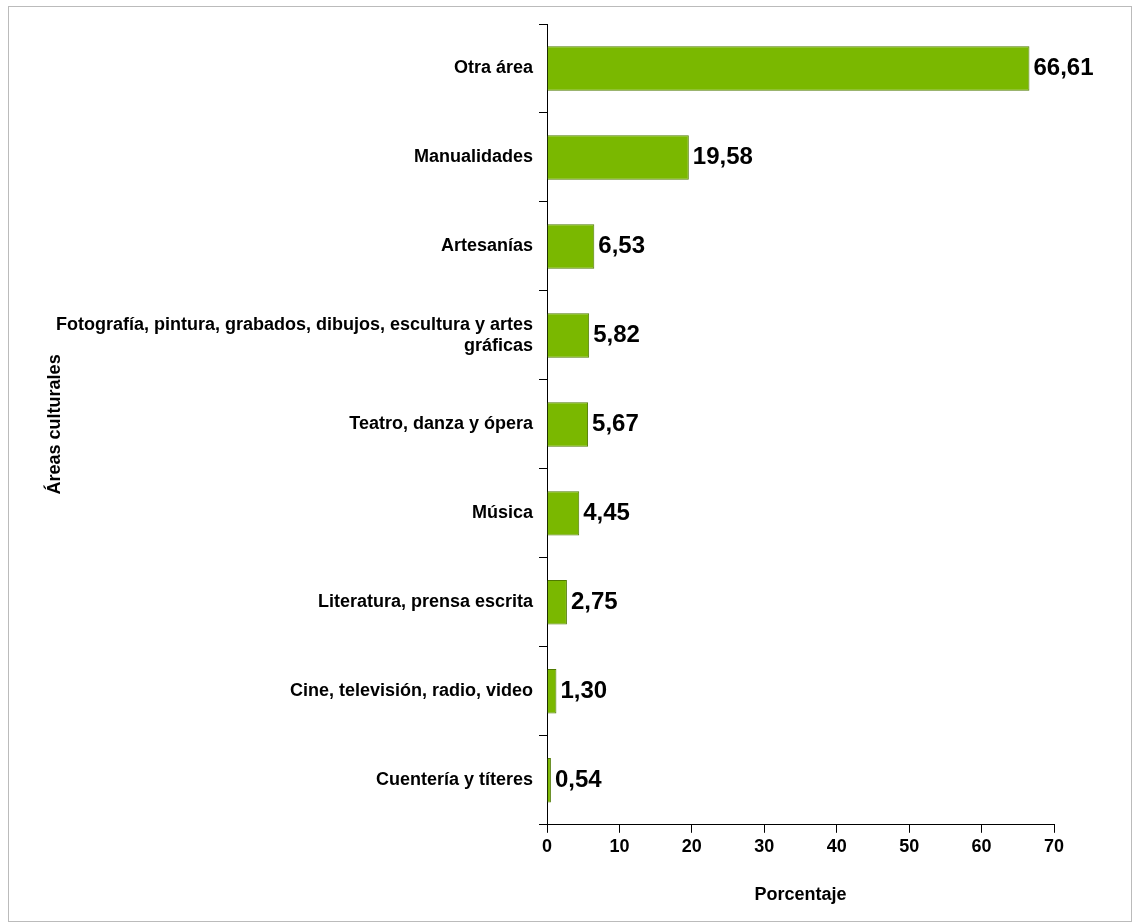  What do you see at coordinates (1063, 67) in the screenshot?
I see `data-label: 66,61` at bounding box center [1063, 67].